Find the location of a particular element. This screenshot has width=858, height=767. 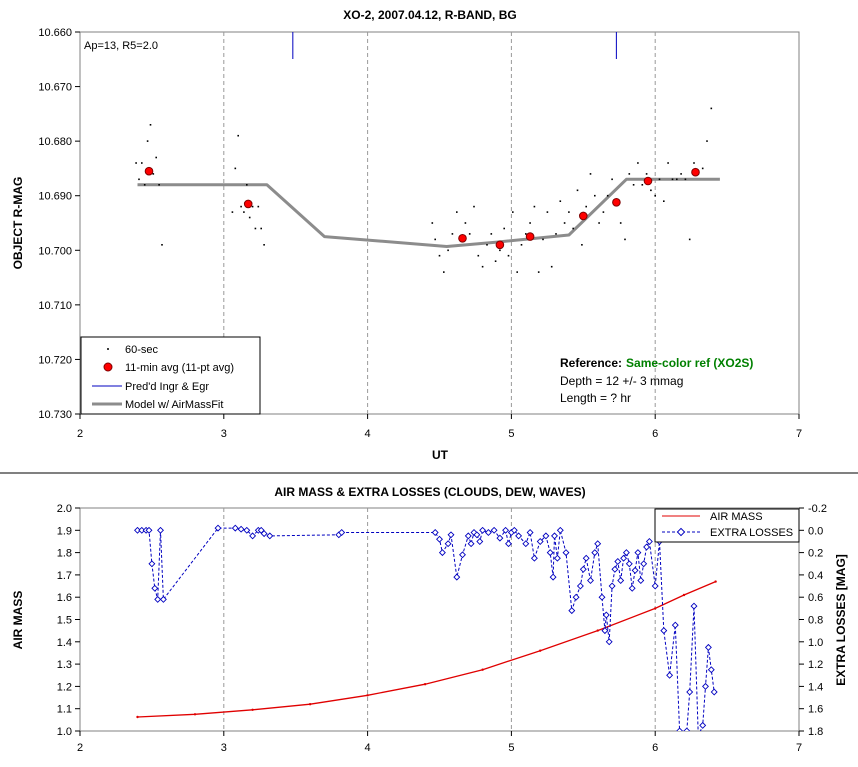

extra-losses-y-tick-label: 0.6 is located at coordinates (815, 598).